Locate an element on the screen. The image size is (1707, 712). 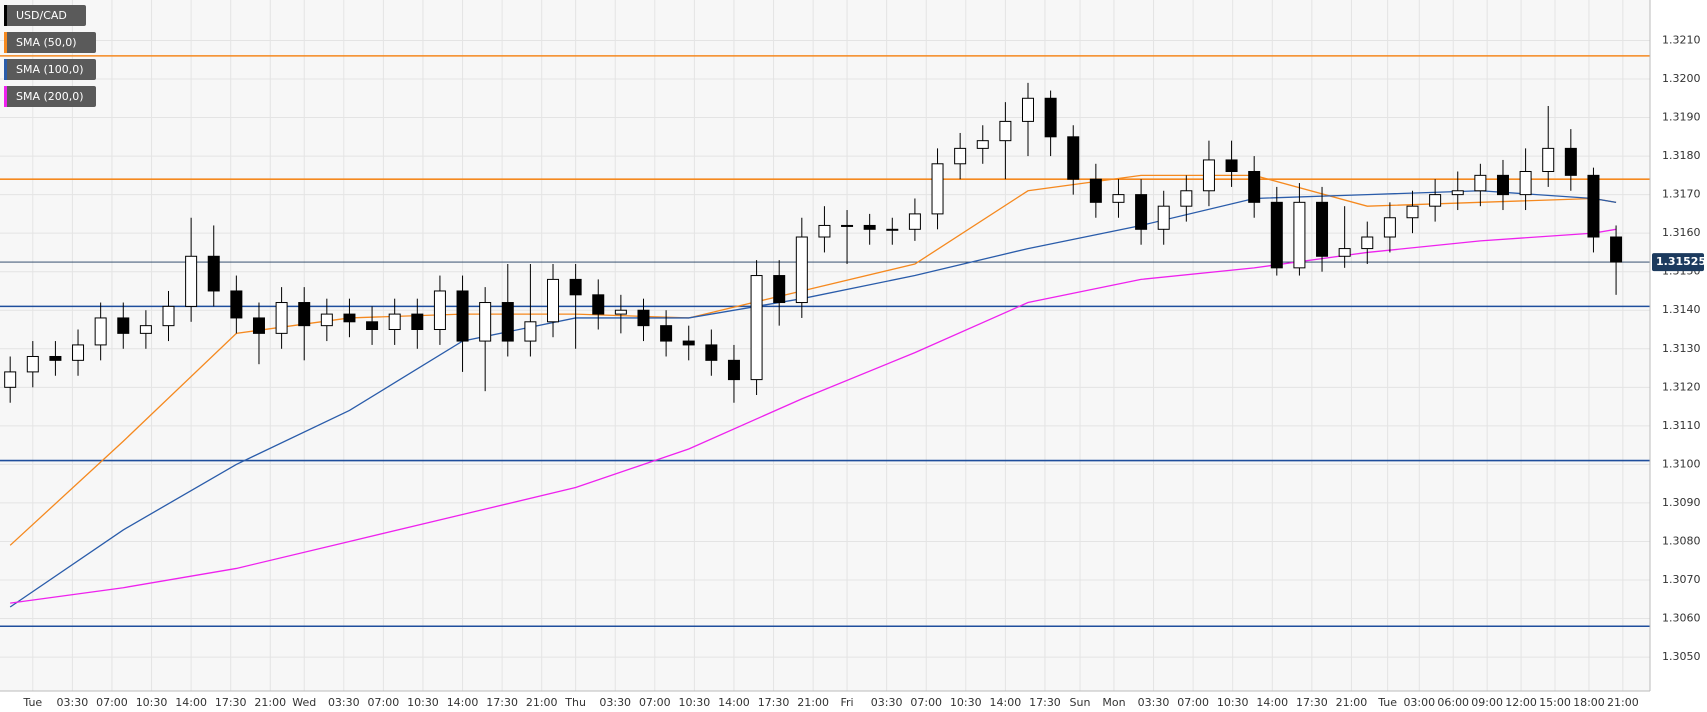
x-tick-label: 06:00 is located at coordinates (1453, 702).